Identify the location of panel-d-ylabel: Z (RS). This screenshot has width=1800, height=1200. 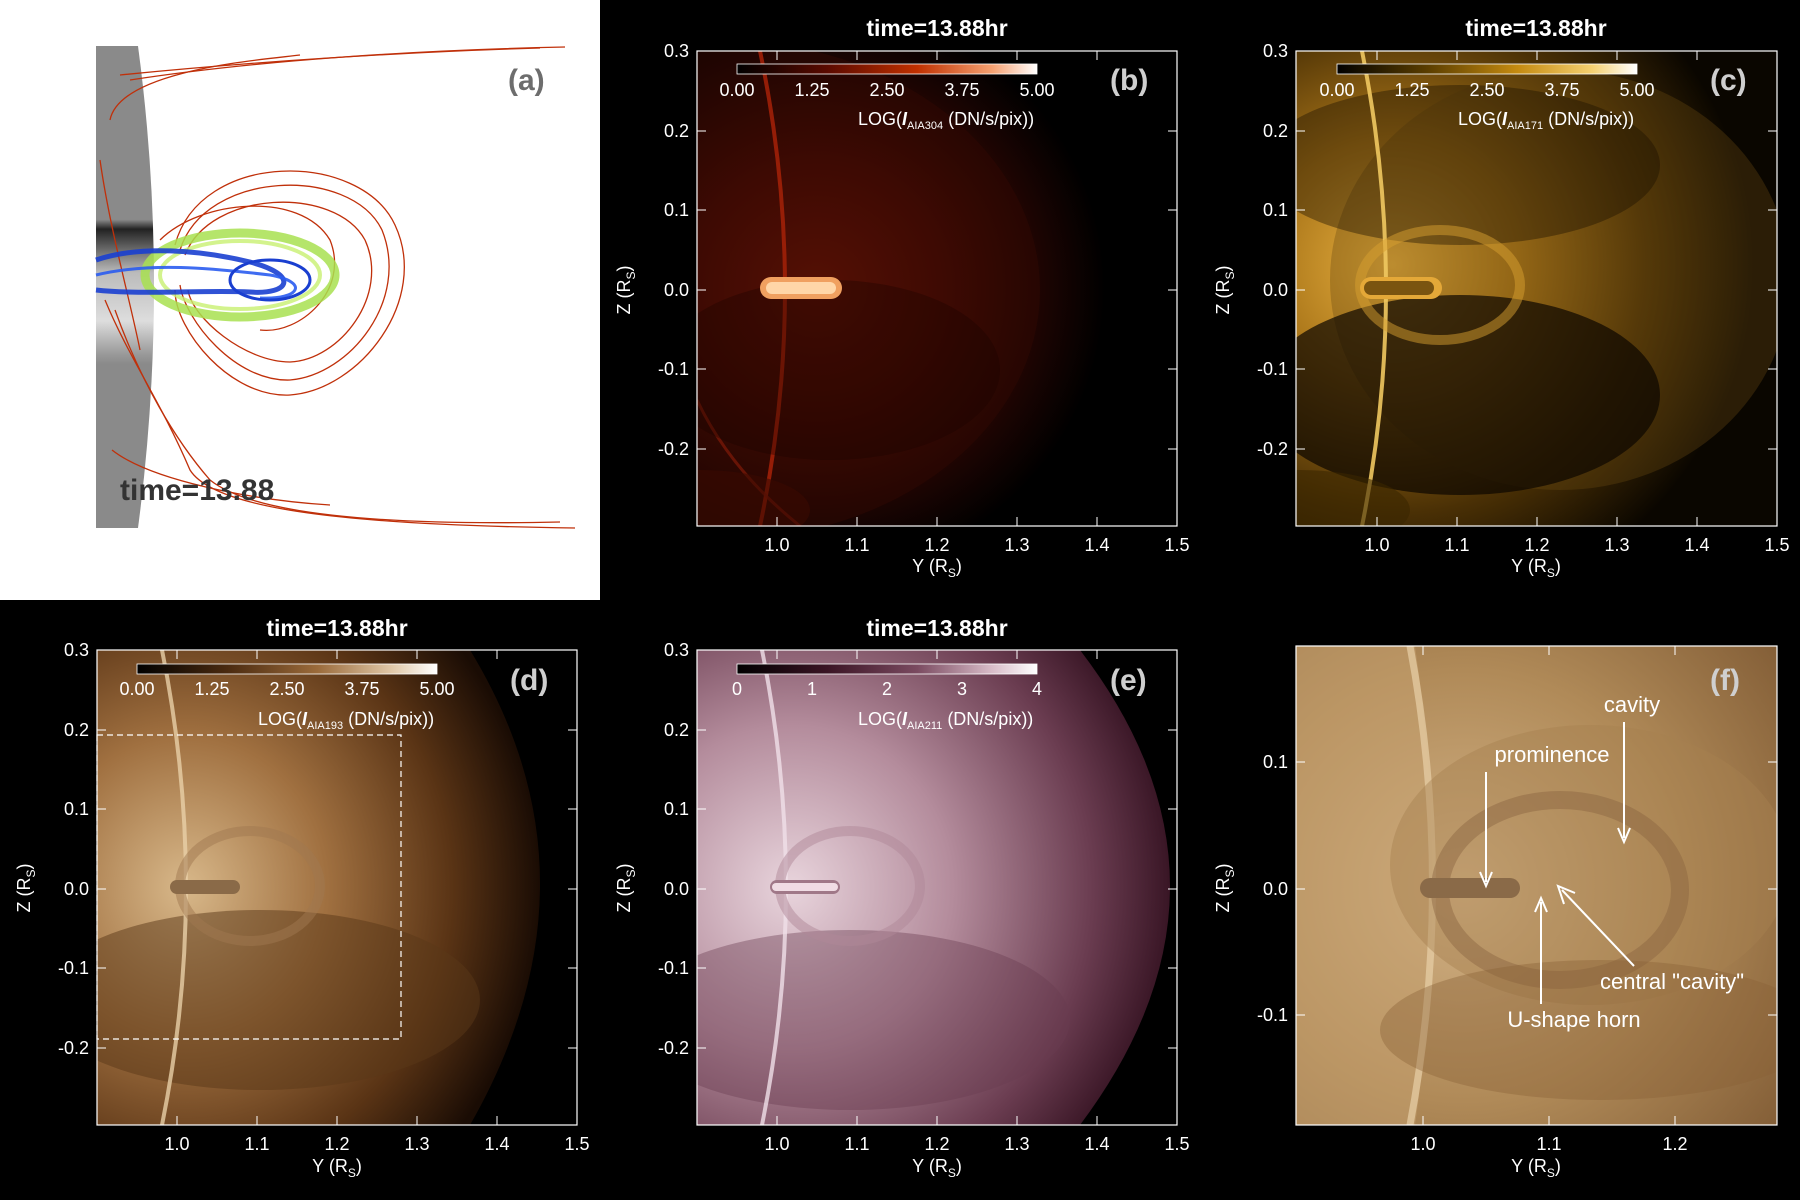
(26, 887).